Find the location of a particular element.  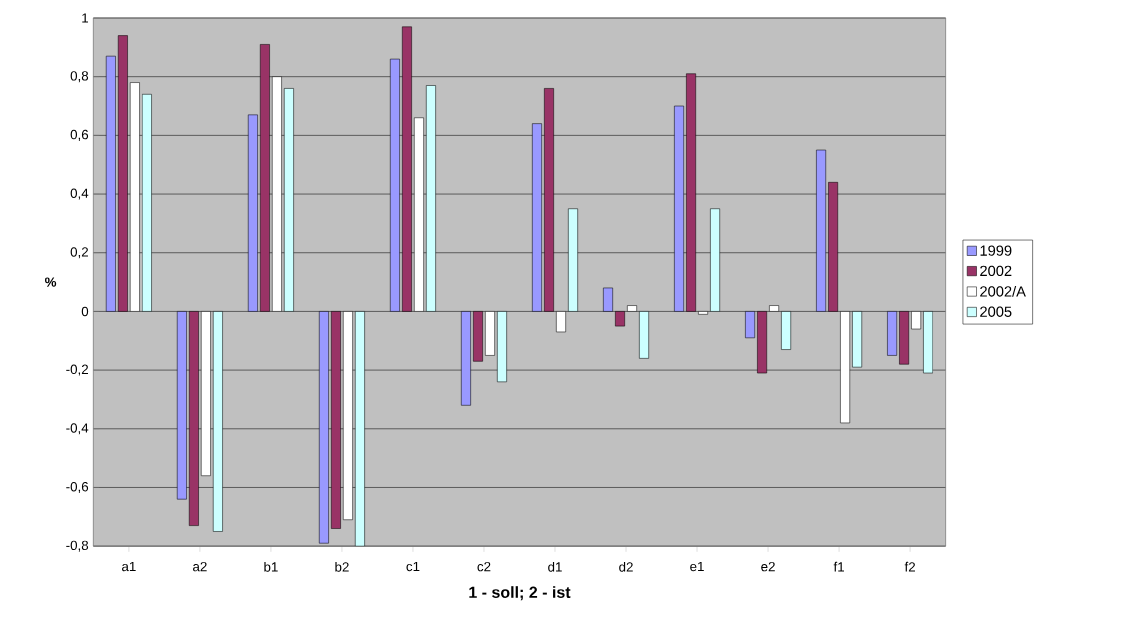

x-tick-label: b2 is located at coordinates (342, 566).